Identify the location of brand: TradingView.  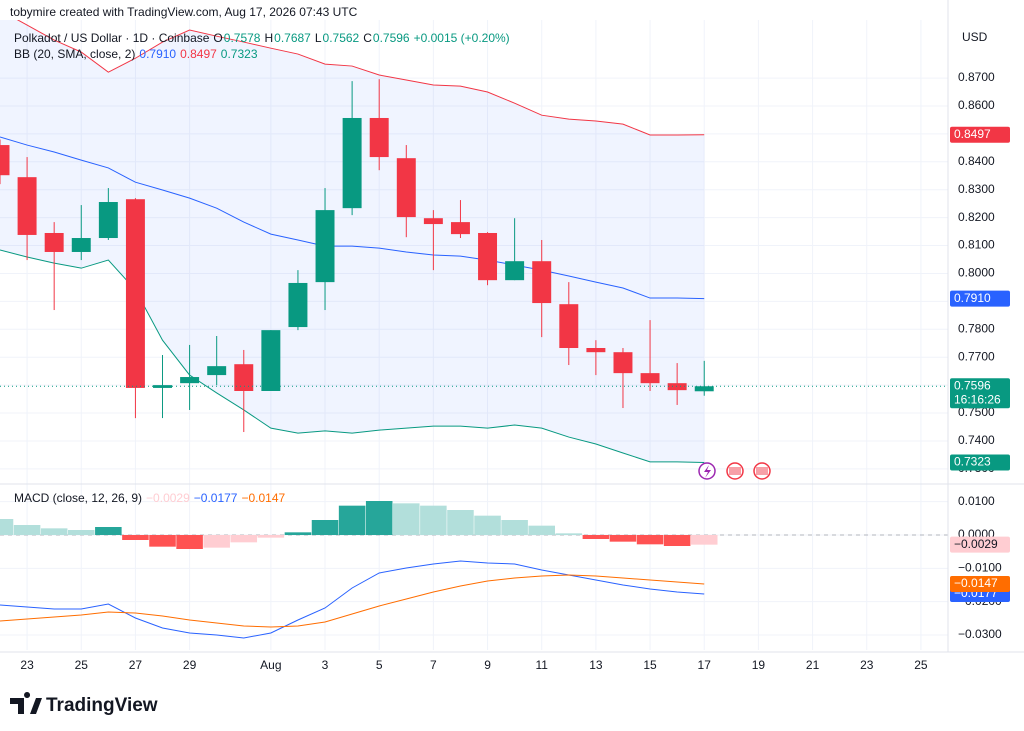
(84, 704).